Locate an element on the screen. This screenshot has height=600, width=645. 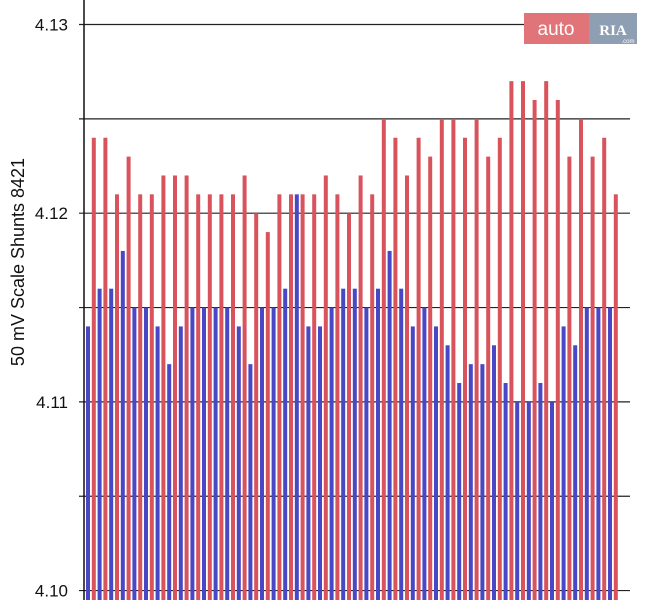
watermark-right-box is located at coordinates (613, 28).